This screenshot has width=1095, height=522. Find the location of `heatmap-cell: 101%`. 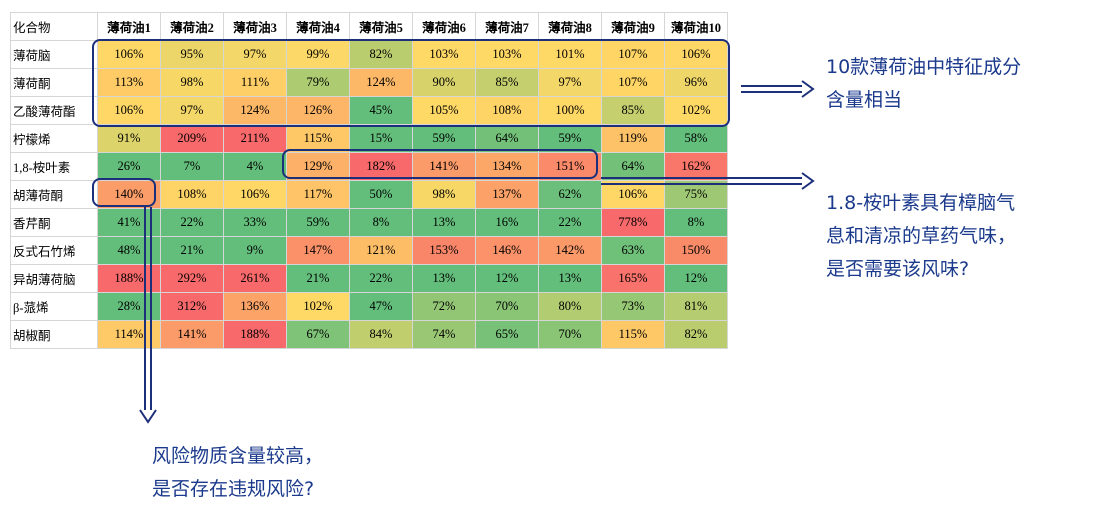

heatmap-cell: 101% is located at coordinates (570, 54).